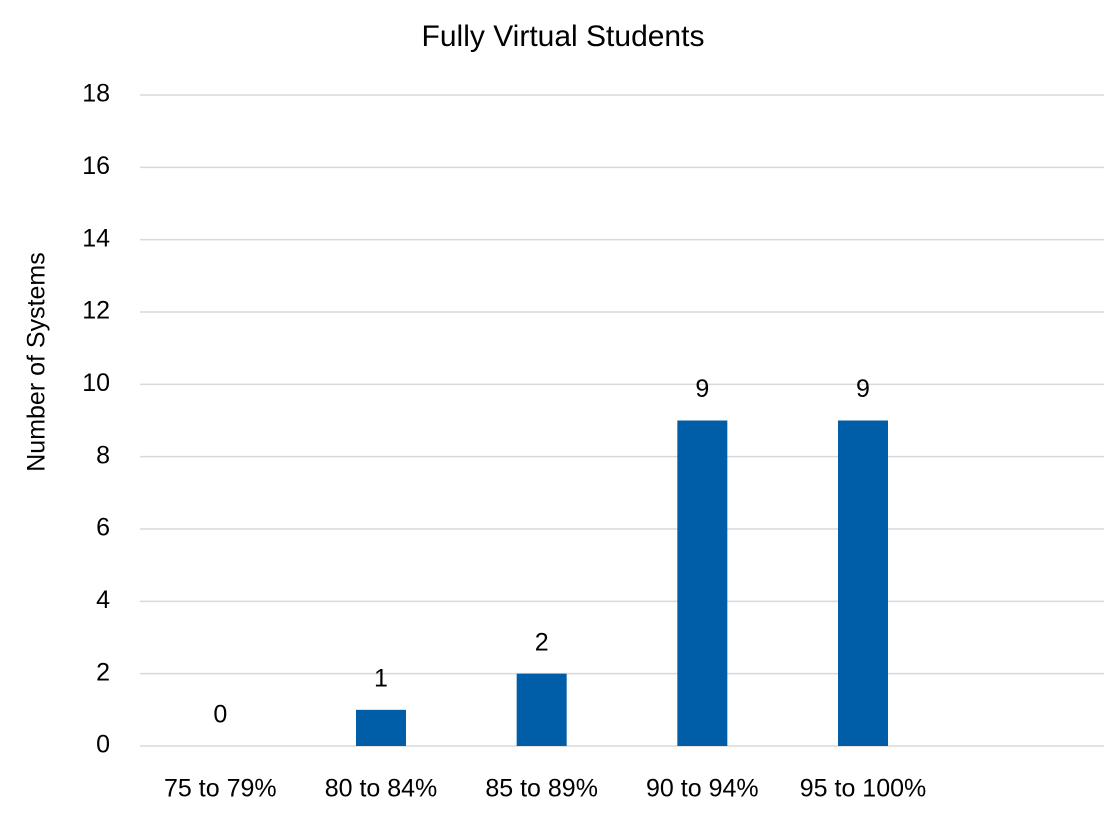 The height and width of the screenshot is (820, 1114). What do you see at coordinates (37, 362) in the screenshot?
I see `y-axis-label: Number of Systems` at bounding box center [37, 362].